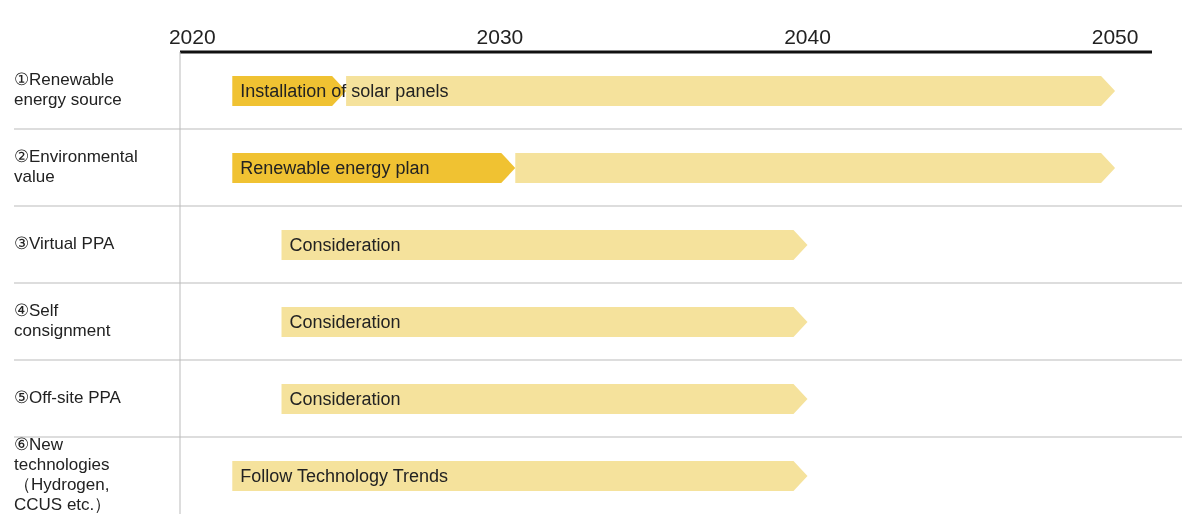 This screenshot has height=526, width=1198. Describe the element at coordinates (335, 167) in the screenshot. I see `annotation: Renewable energy plan` at that location.